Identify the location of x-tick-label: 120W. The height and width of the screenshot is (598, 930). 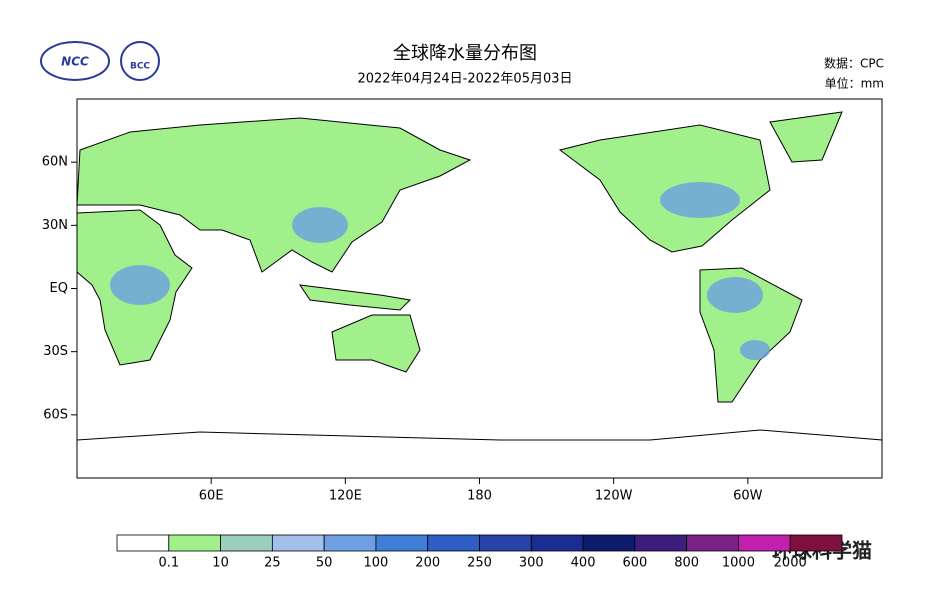
(614, 496).